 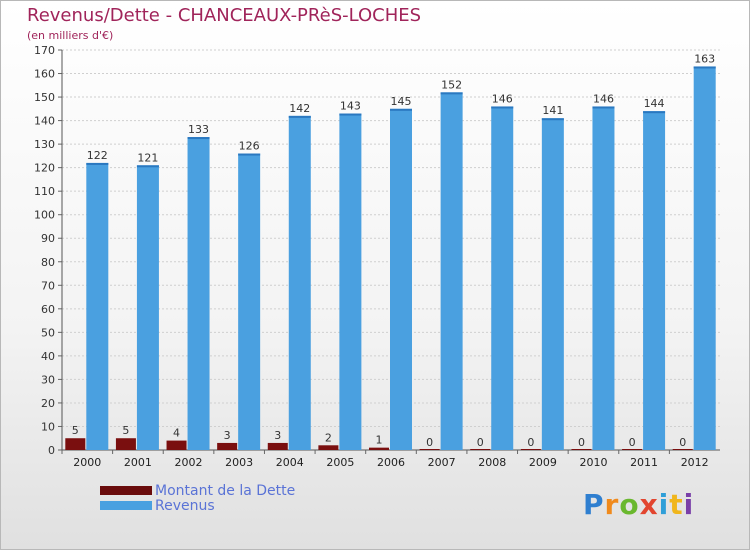 What do you see at coordinates (189, 462) in the screenshot?
I see `x-tick-label: 2002` at bounding box center [189, 462].